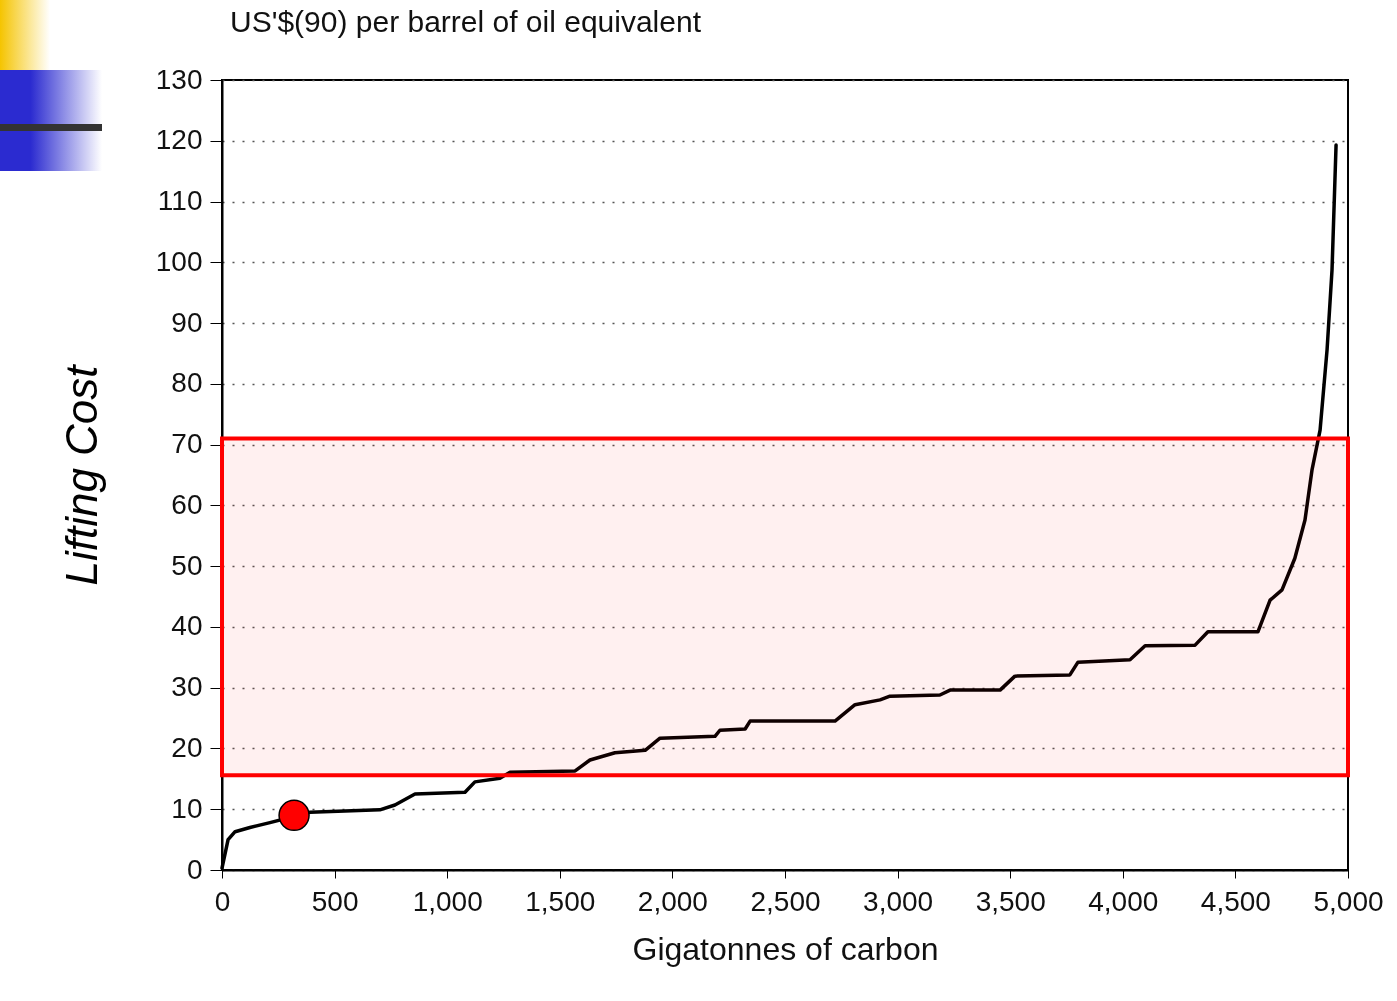 The width and height of the screenshot is (1397, 1001). What do you see at coordinates (898, 901) in the screenshot?
I see `x-tick-label: 3,000` at bounding box center [898, 901].